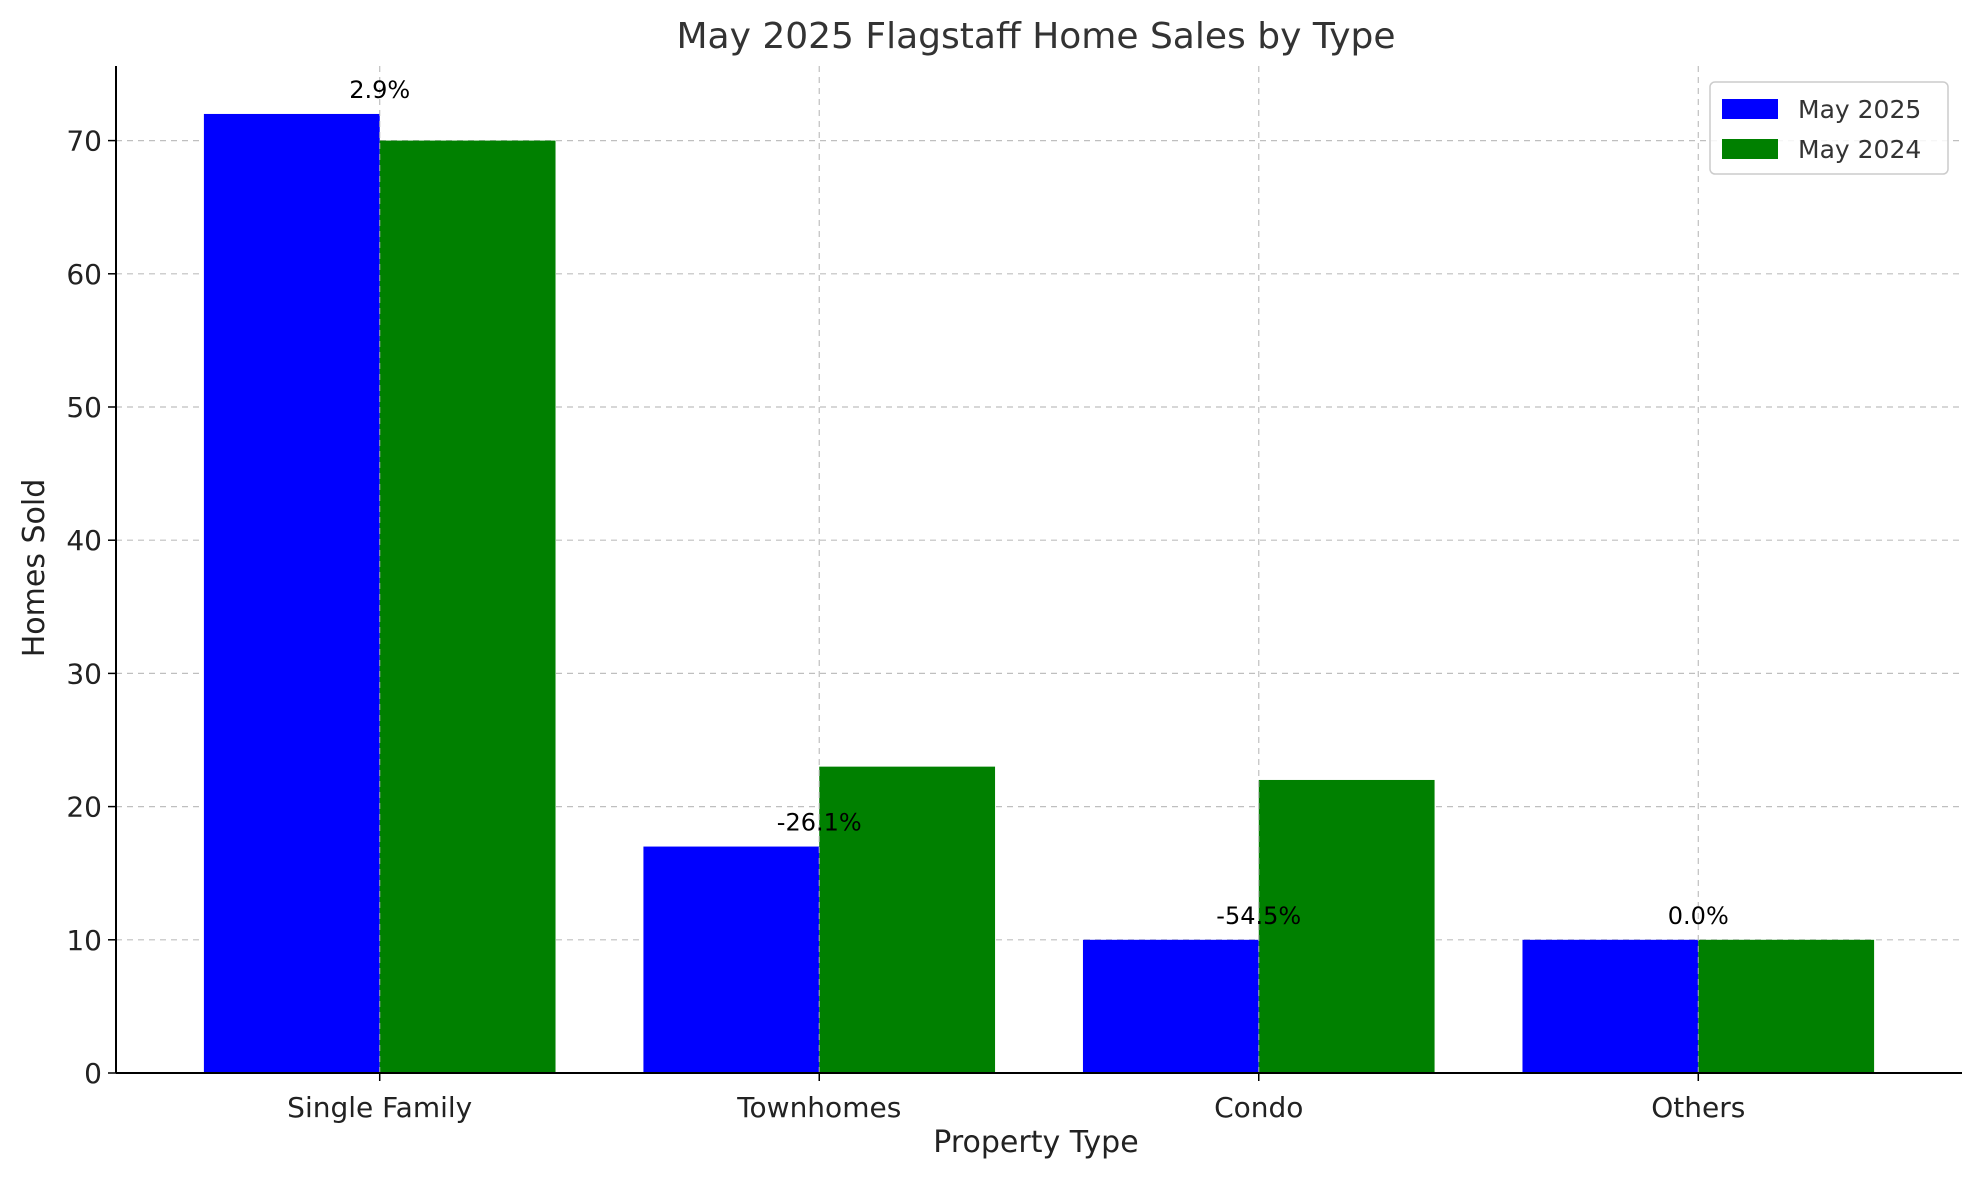 This screenshot has height=1180, width=1980. What do you see at coordinates (84, 673) in the screenshot?
I see `y-tick-label: 30` at bounding box center [84, 673].